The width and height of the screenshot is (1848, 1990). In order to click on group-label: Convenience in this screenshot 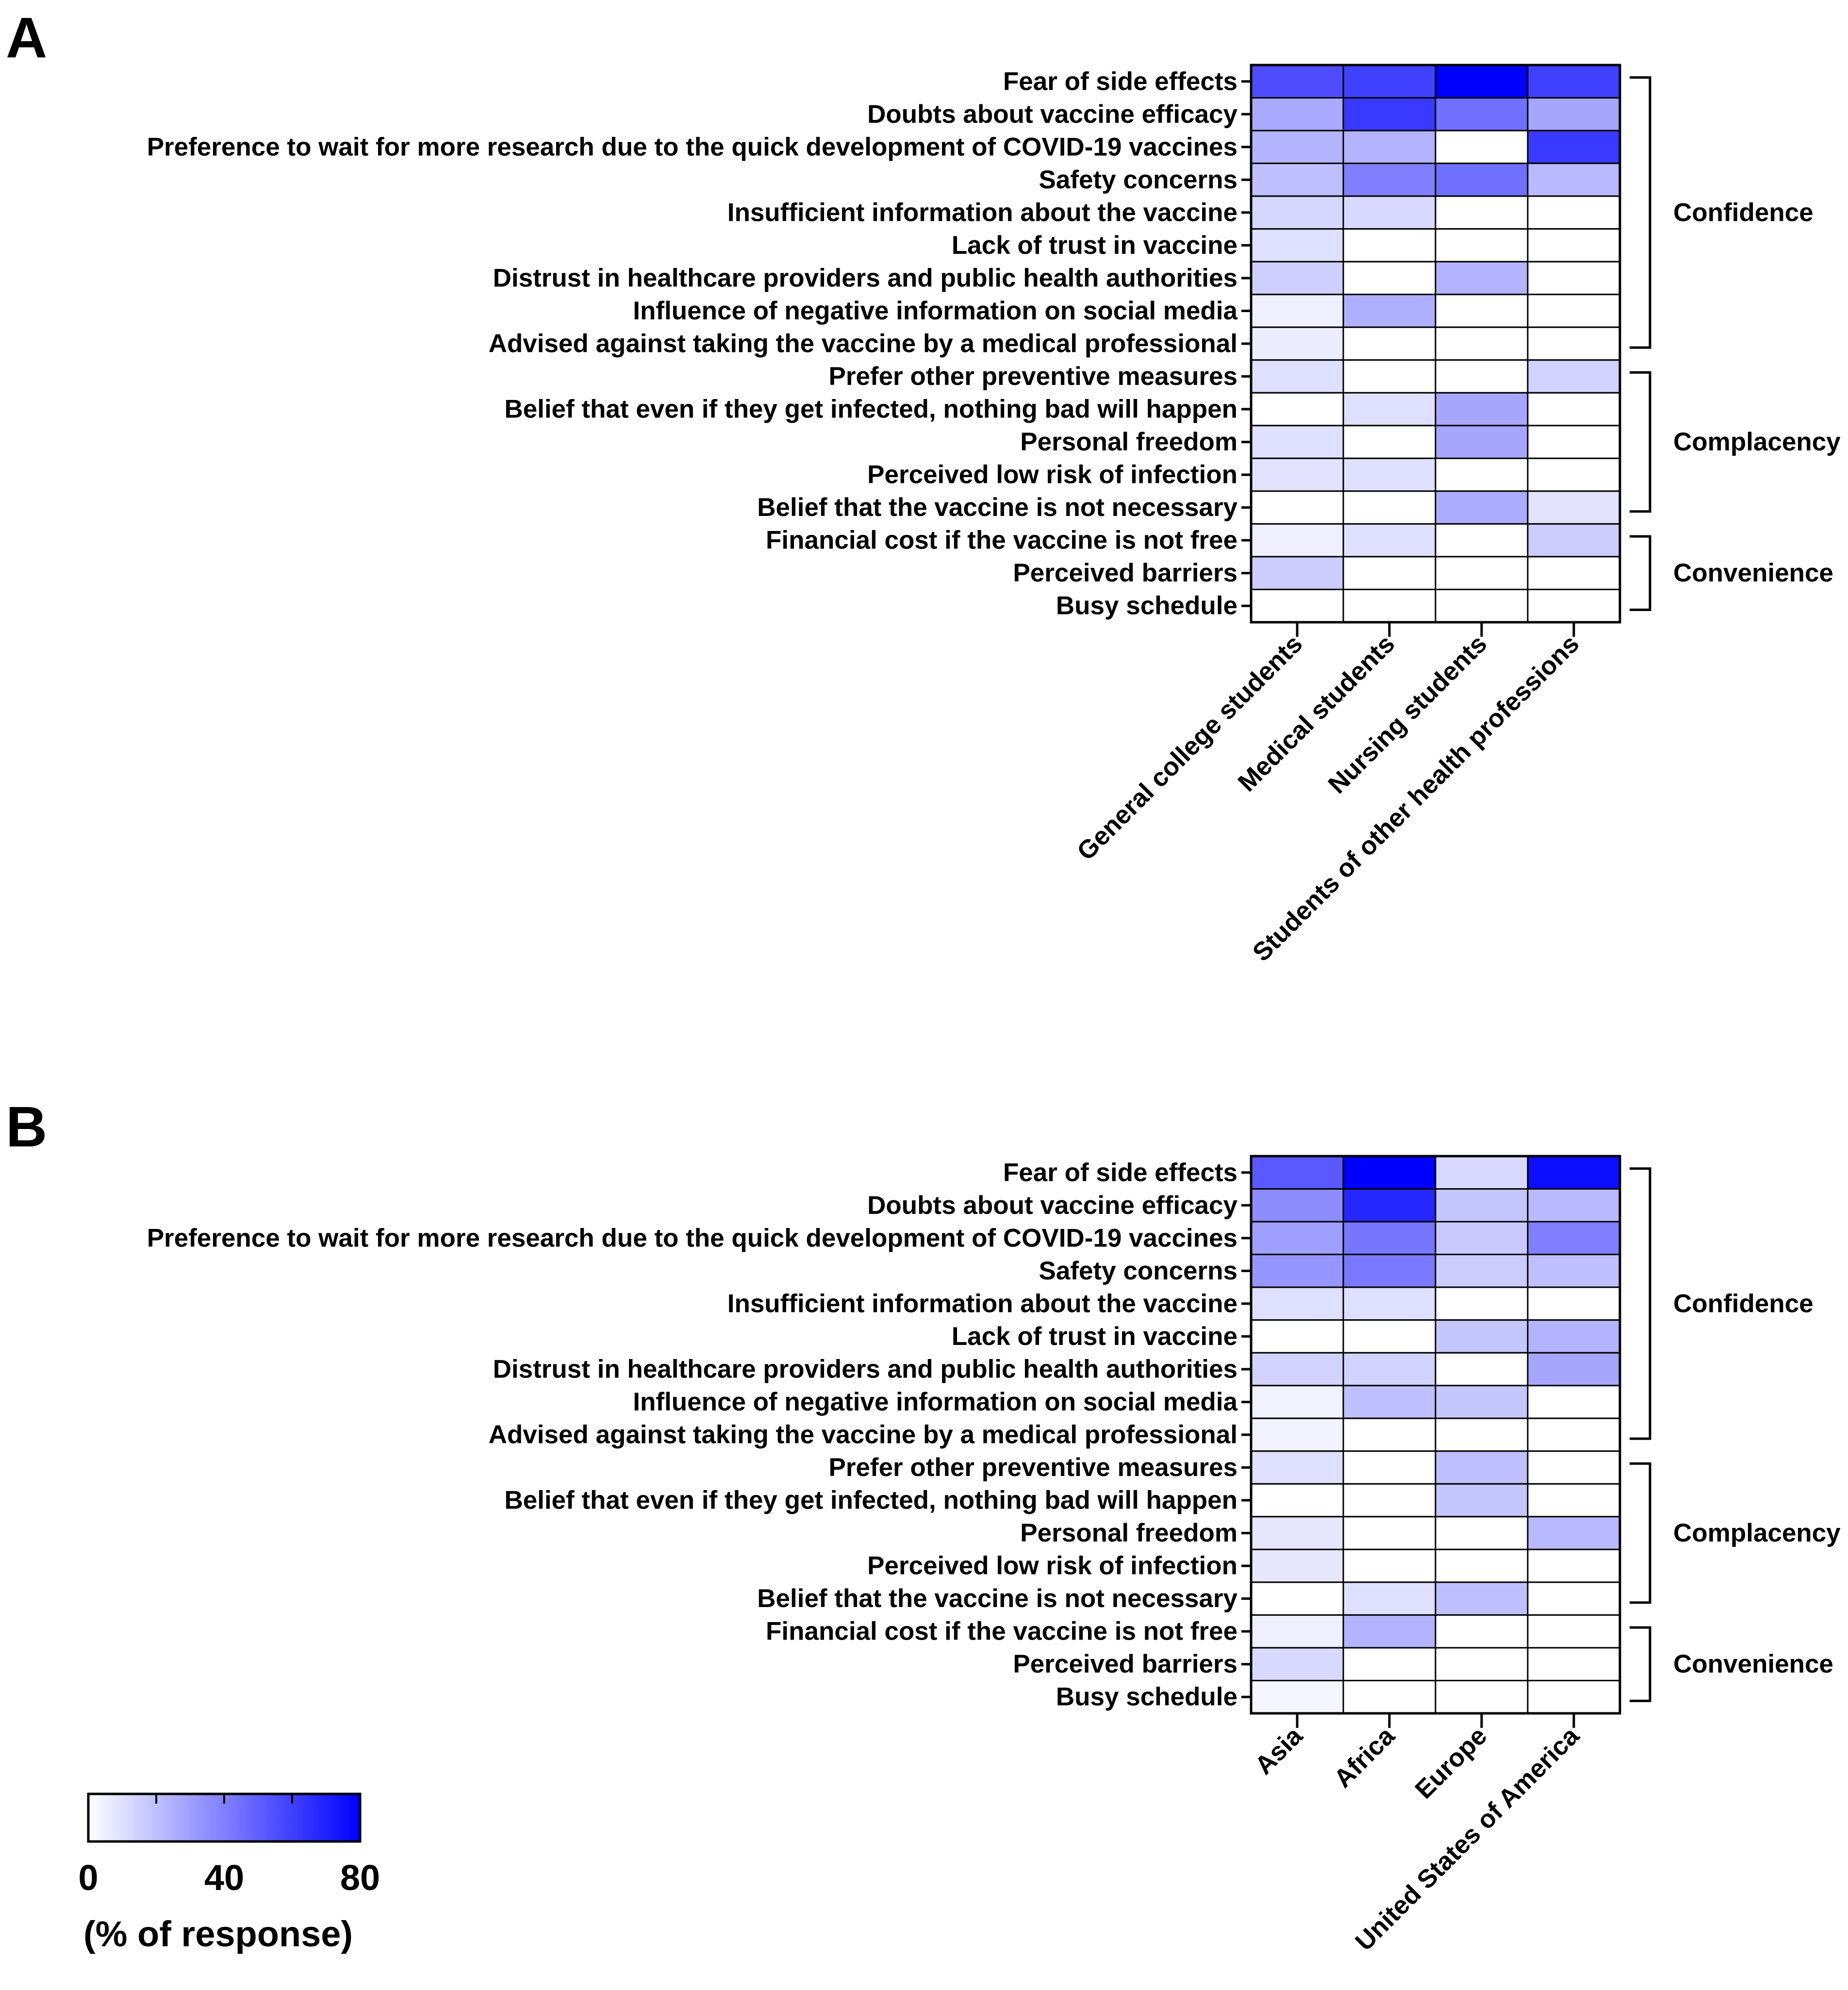, I will do `click(1753, 573)`.